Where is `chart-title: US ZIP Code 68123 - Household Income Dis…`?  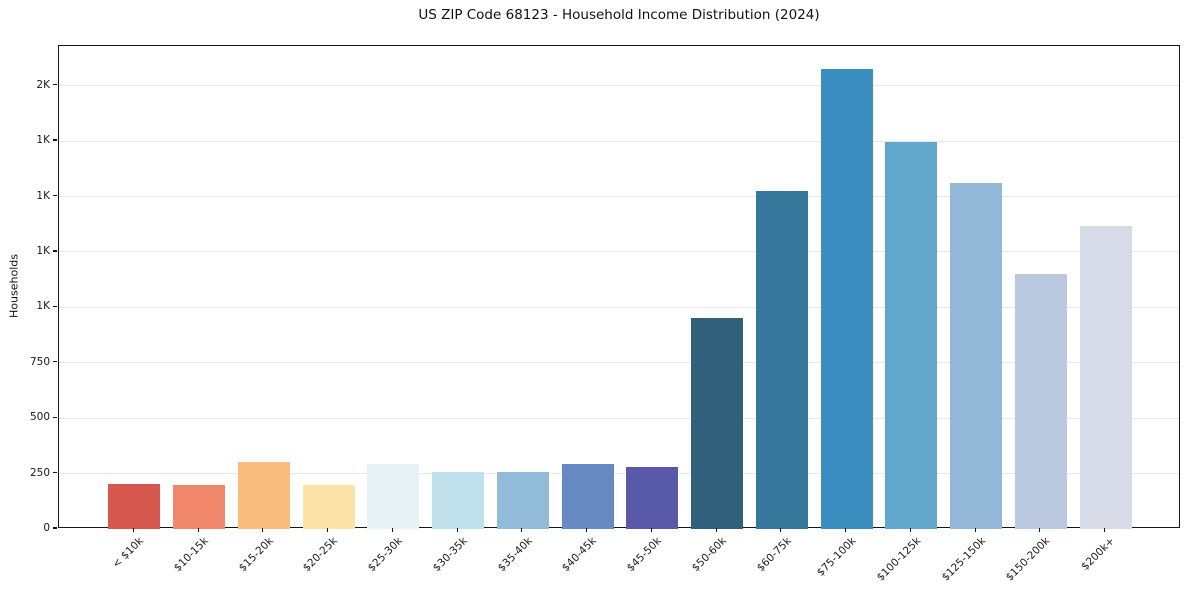
chart-title: US ZIP Code 68123 - Household Income Dis… is located at coordinates (619, 15).